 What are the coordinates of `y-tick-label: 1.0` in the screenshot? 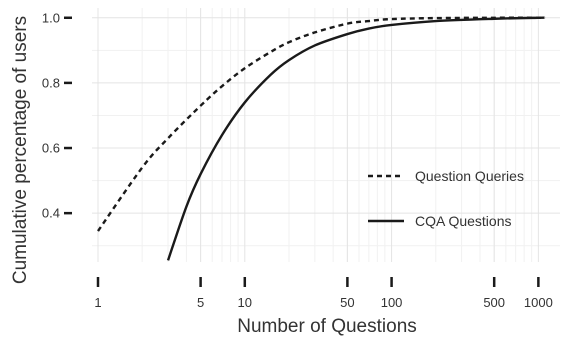 It's located at (51, 17).